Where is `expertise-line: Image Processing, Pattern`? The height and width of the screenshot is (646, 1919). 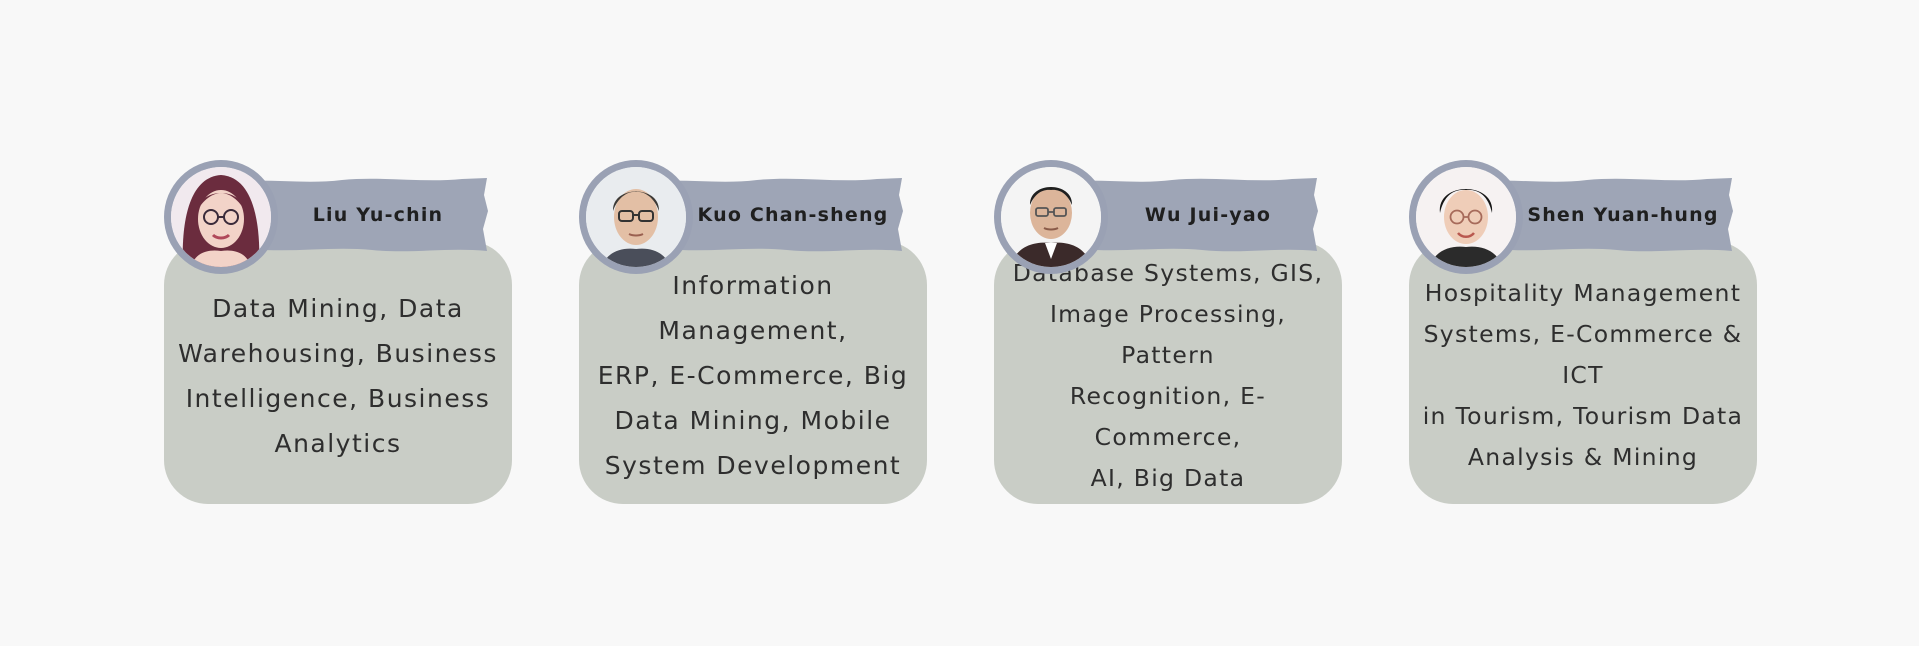
expertise-line: Image Processing, Pattern is located at coordinates (1168, 334).